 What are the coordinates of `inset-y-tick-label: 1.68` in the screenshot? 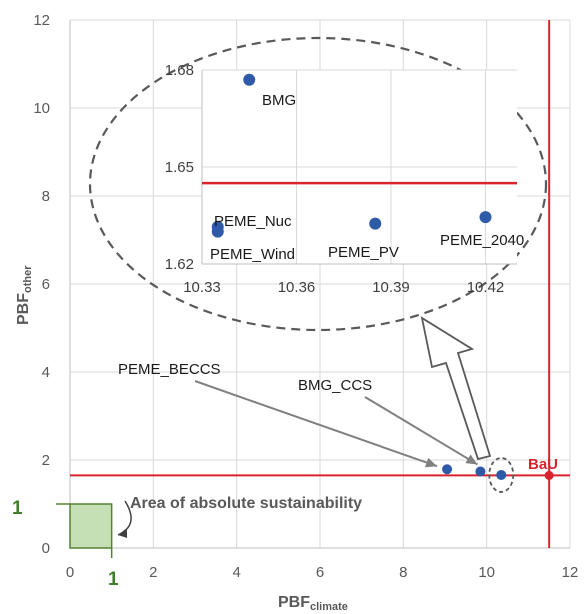 It's located at (179, 70).